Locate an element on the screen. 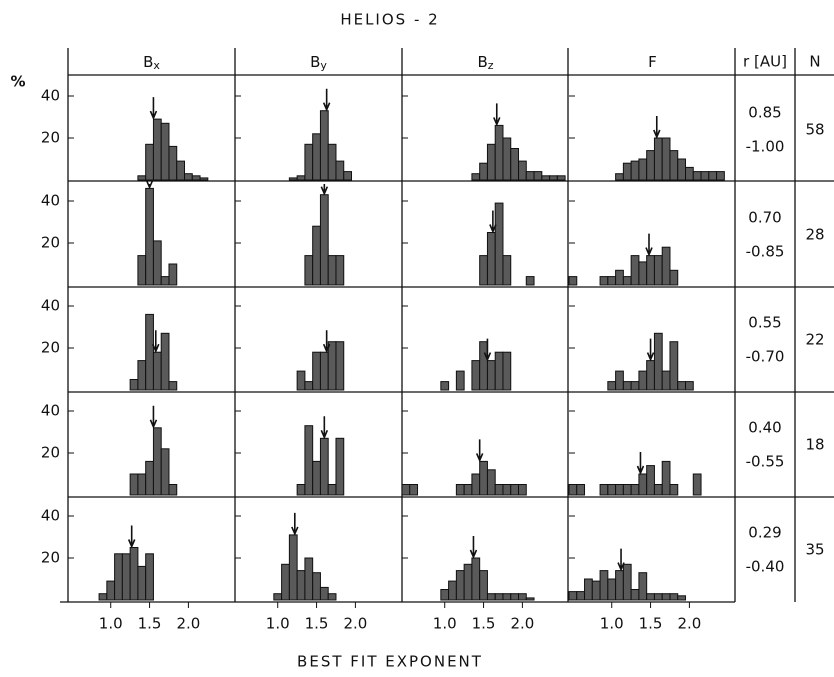 This screenshot has height=677, width=834. n-value: 58 is located at coordinates (814, 130).